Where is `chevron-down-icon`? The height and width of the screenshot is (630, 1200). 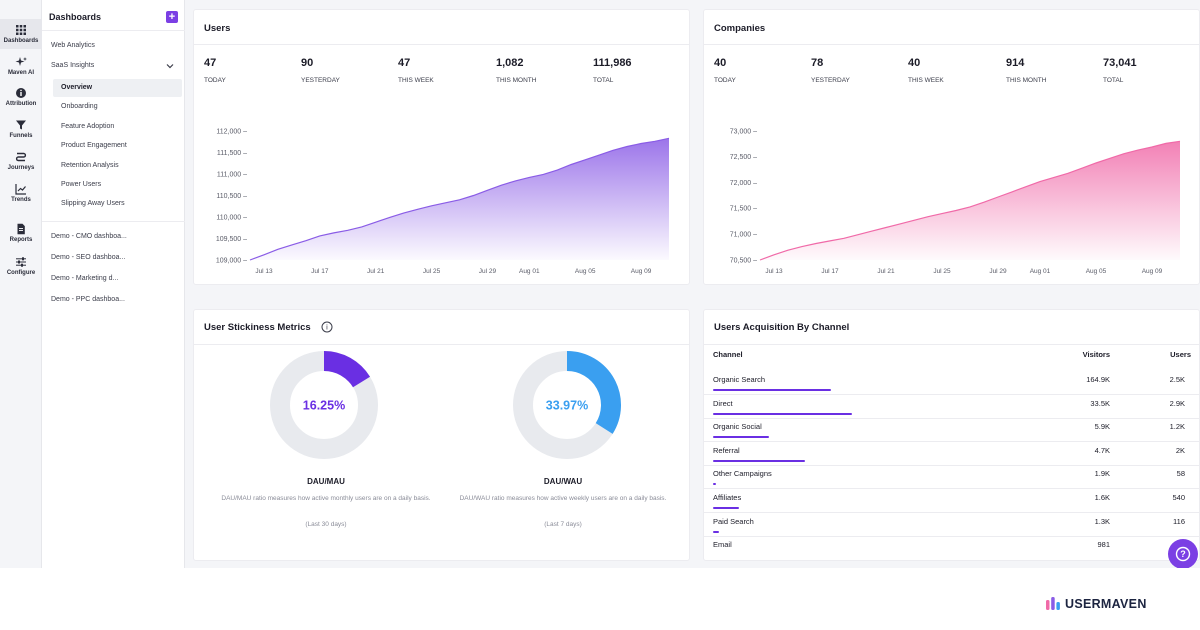 chevron-down-icon is located at coordinates (170, 66).